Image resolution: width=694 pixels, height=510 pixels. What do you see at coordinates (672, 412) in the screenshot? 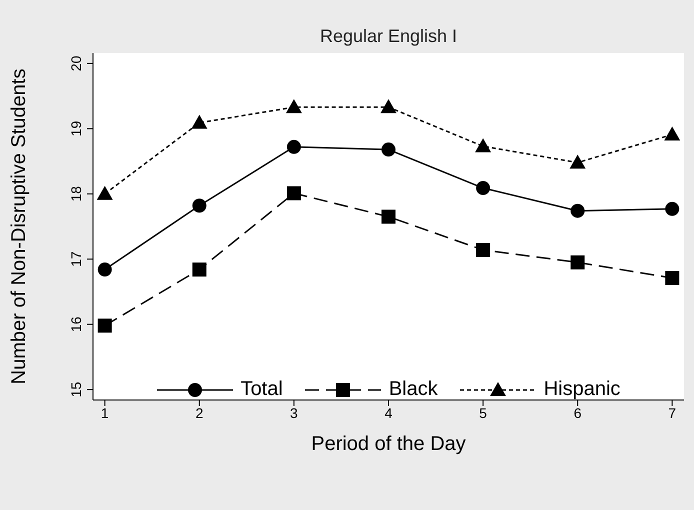
I see `x-tick-label: 7` at bounding box center [672, 412].